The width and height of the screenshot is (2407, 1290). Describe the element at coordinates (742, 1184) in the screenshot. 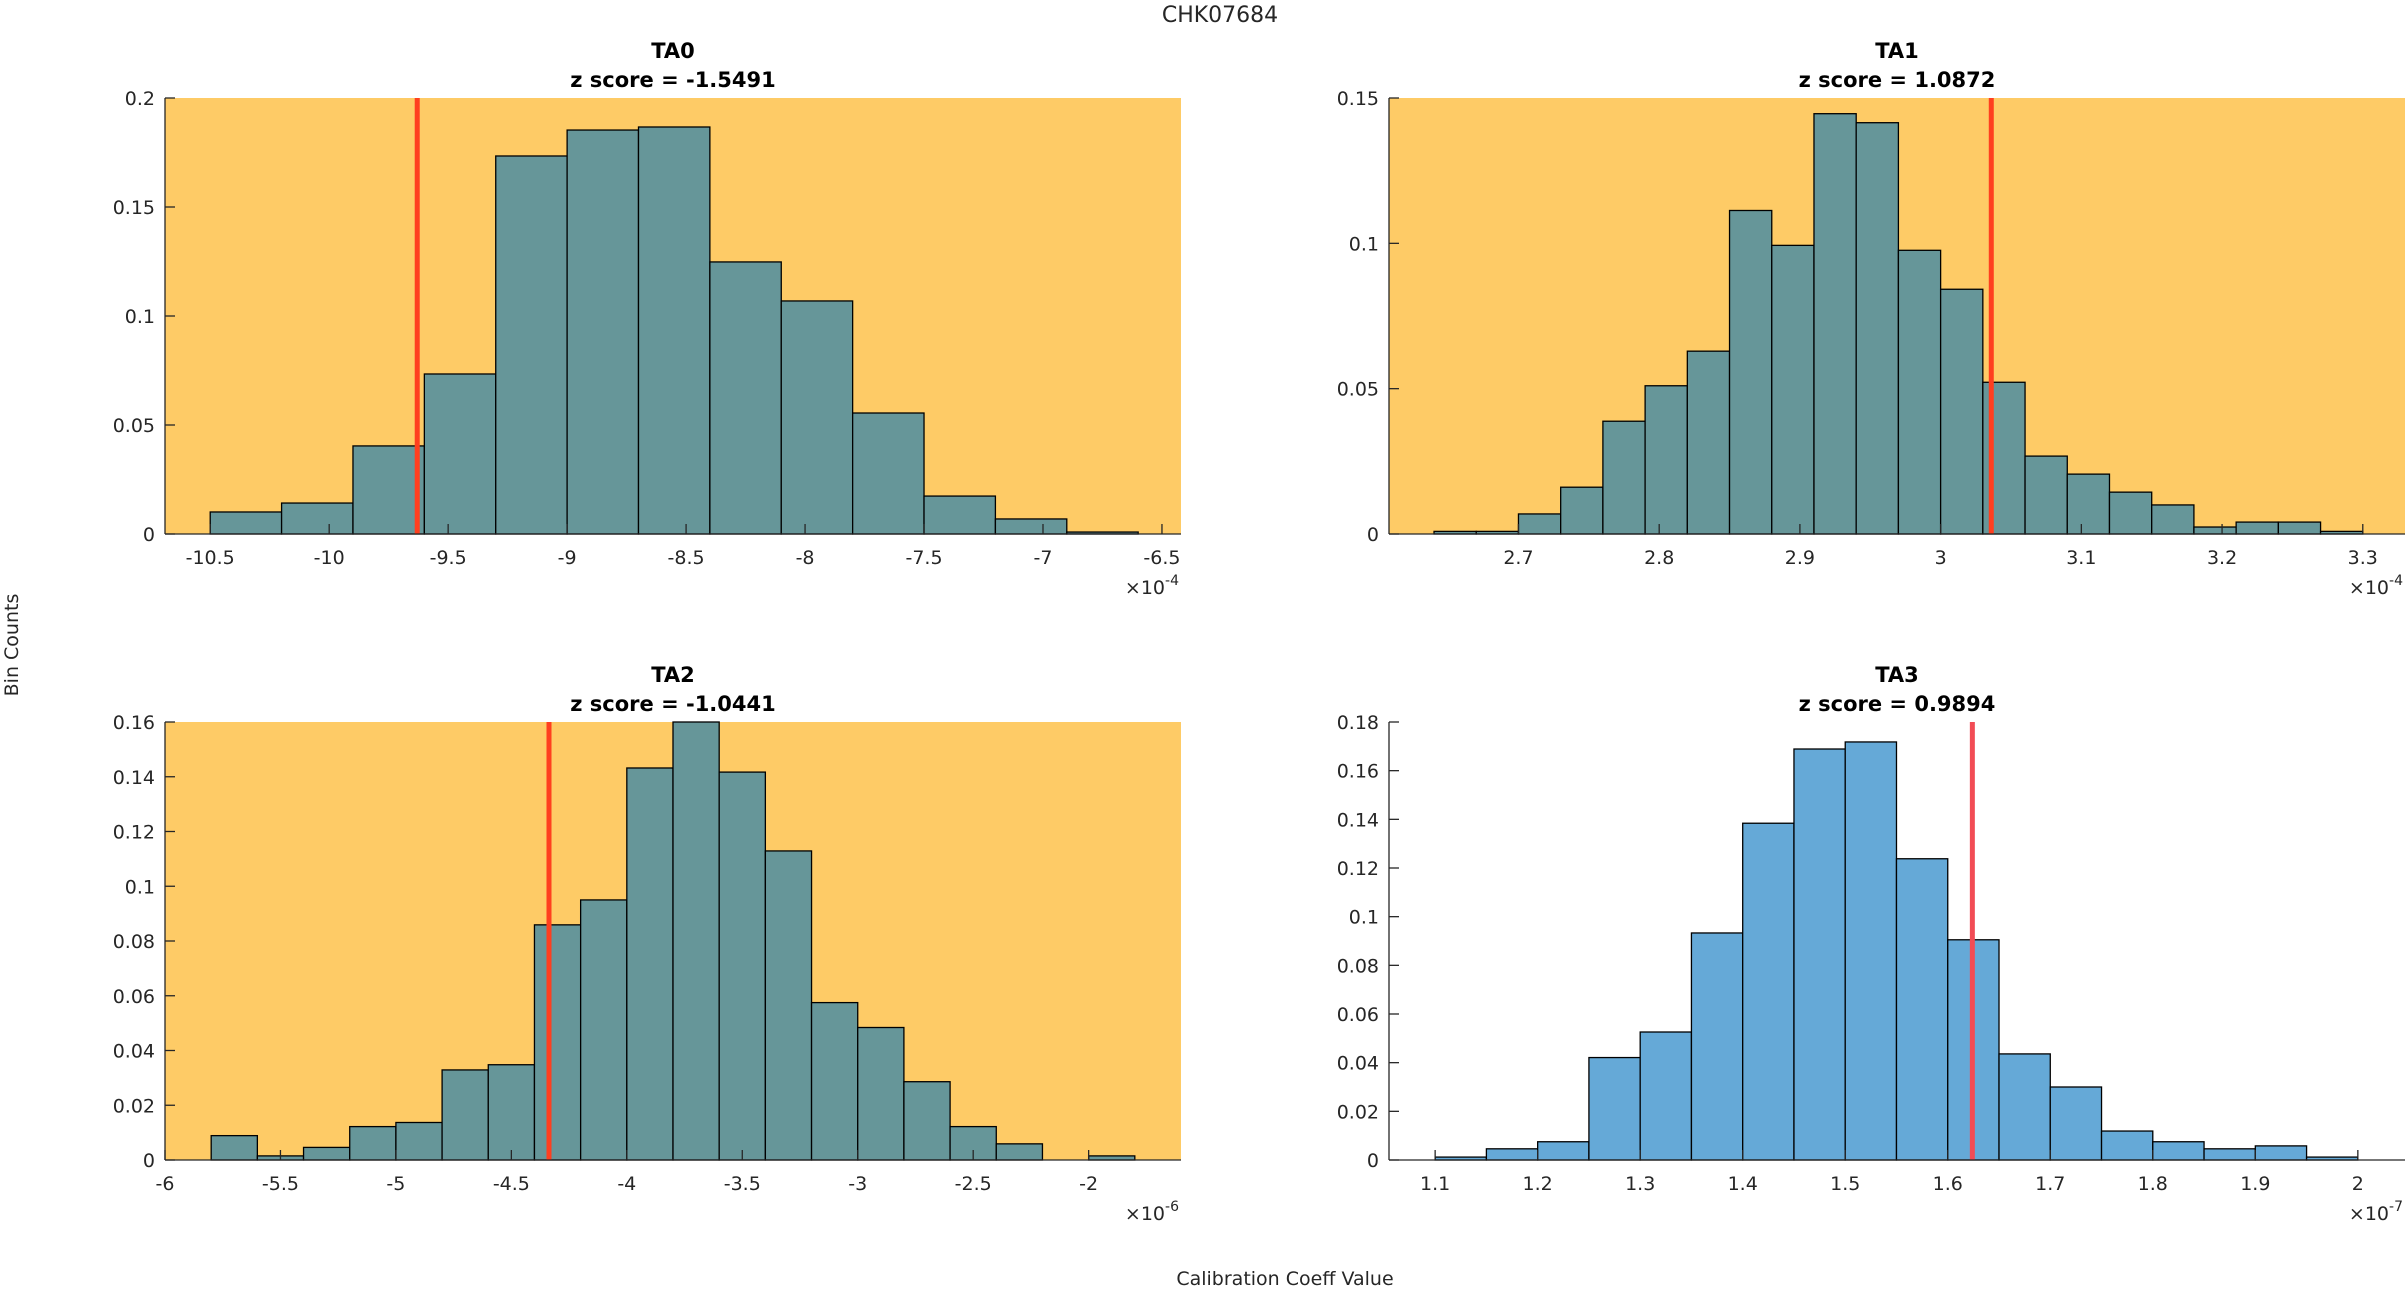

I see `x-tick-label: -3.5` at that location.